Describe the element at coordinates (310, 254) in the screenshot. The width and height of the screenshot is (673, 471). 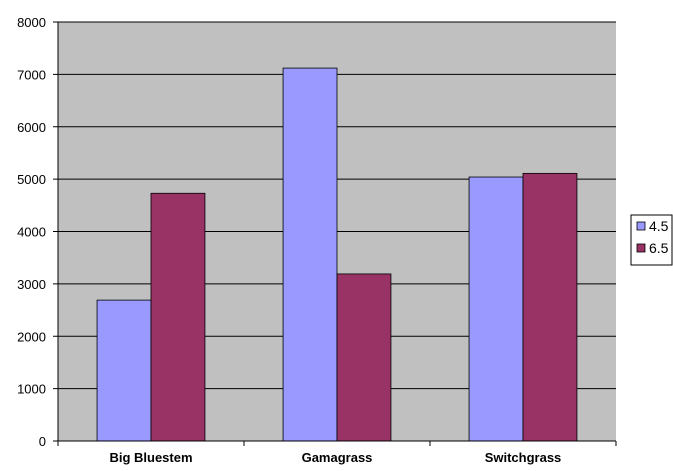
I see `bar-4-5-gamagrass` at that location.